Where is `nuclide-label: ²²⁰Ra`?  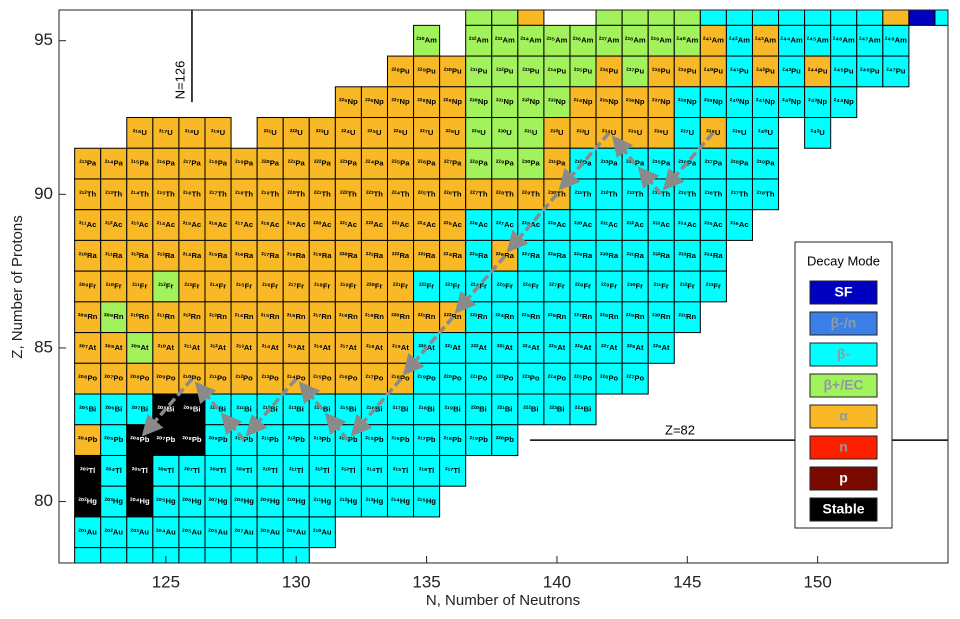
nuclide-label: ²²⁰Ra is located at coordinates (348, 255).